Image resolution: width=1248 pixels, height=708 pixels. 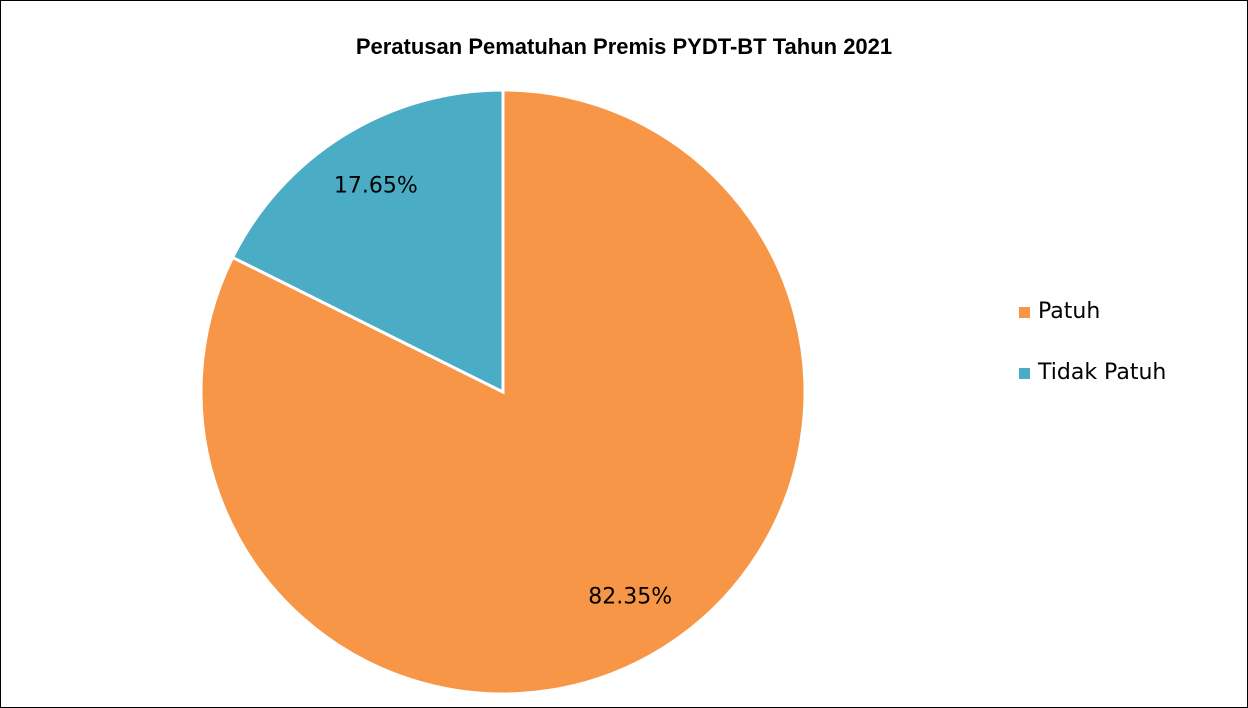 What do you see at coordinates (630, 596) in the screenshot?
I see `data-label: 82.35%` at bounding box center [630, 596].